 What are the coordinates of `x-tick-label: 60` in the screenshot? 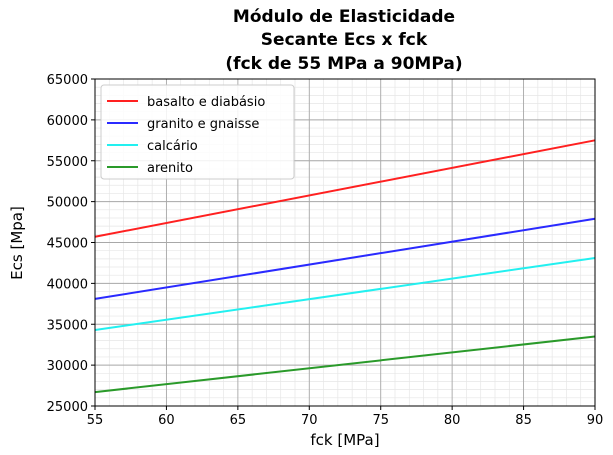 It's located at (166, 420).